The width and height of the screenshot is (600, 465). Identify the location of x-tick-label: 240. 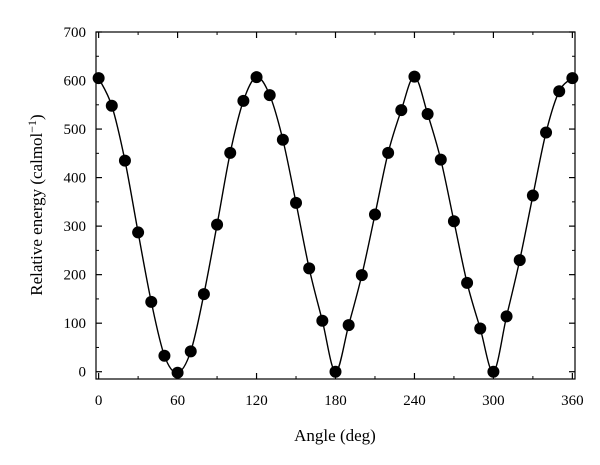
(414, 401).